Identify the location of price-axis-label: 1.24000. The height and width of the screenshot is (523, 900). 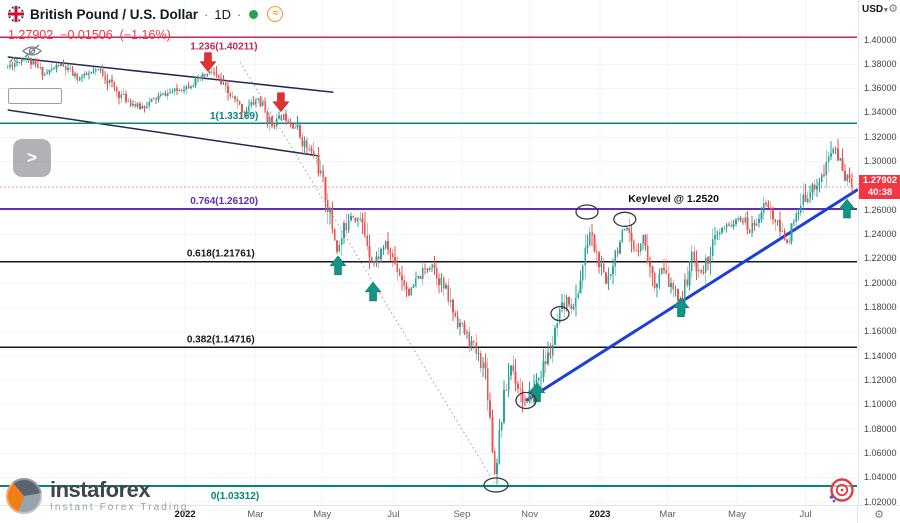
(880, 234).